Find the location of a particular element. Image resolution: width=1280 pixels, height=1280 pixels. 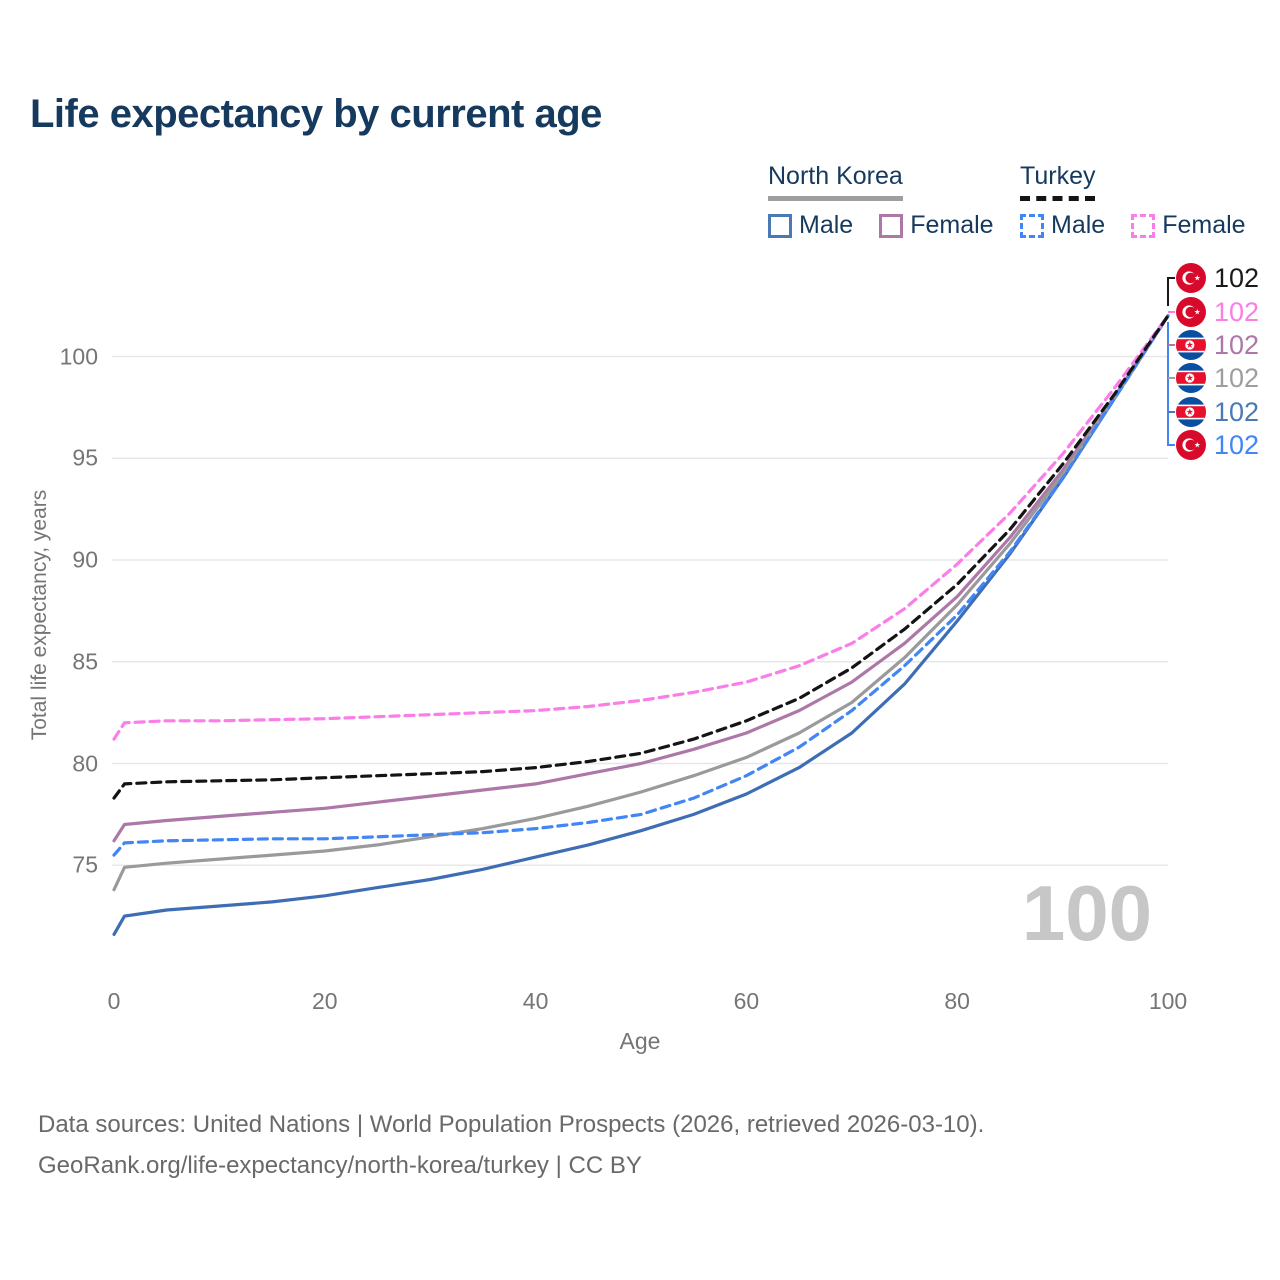

legend-country-turkey: Turkey is located at coordinates (1058, 181).